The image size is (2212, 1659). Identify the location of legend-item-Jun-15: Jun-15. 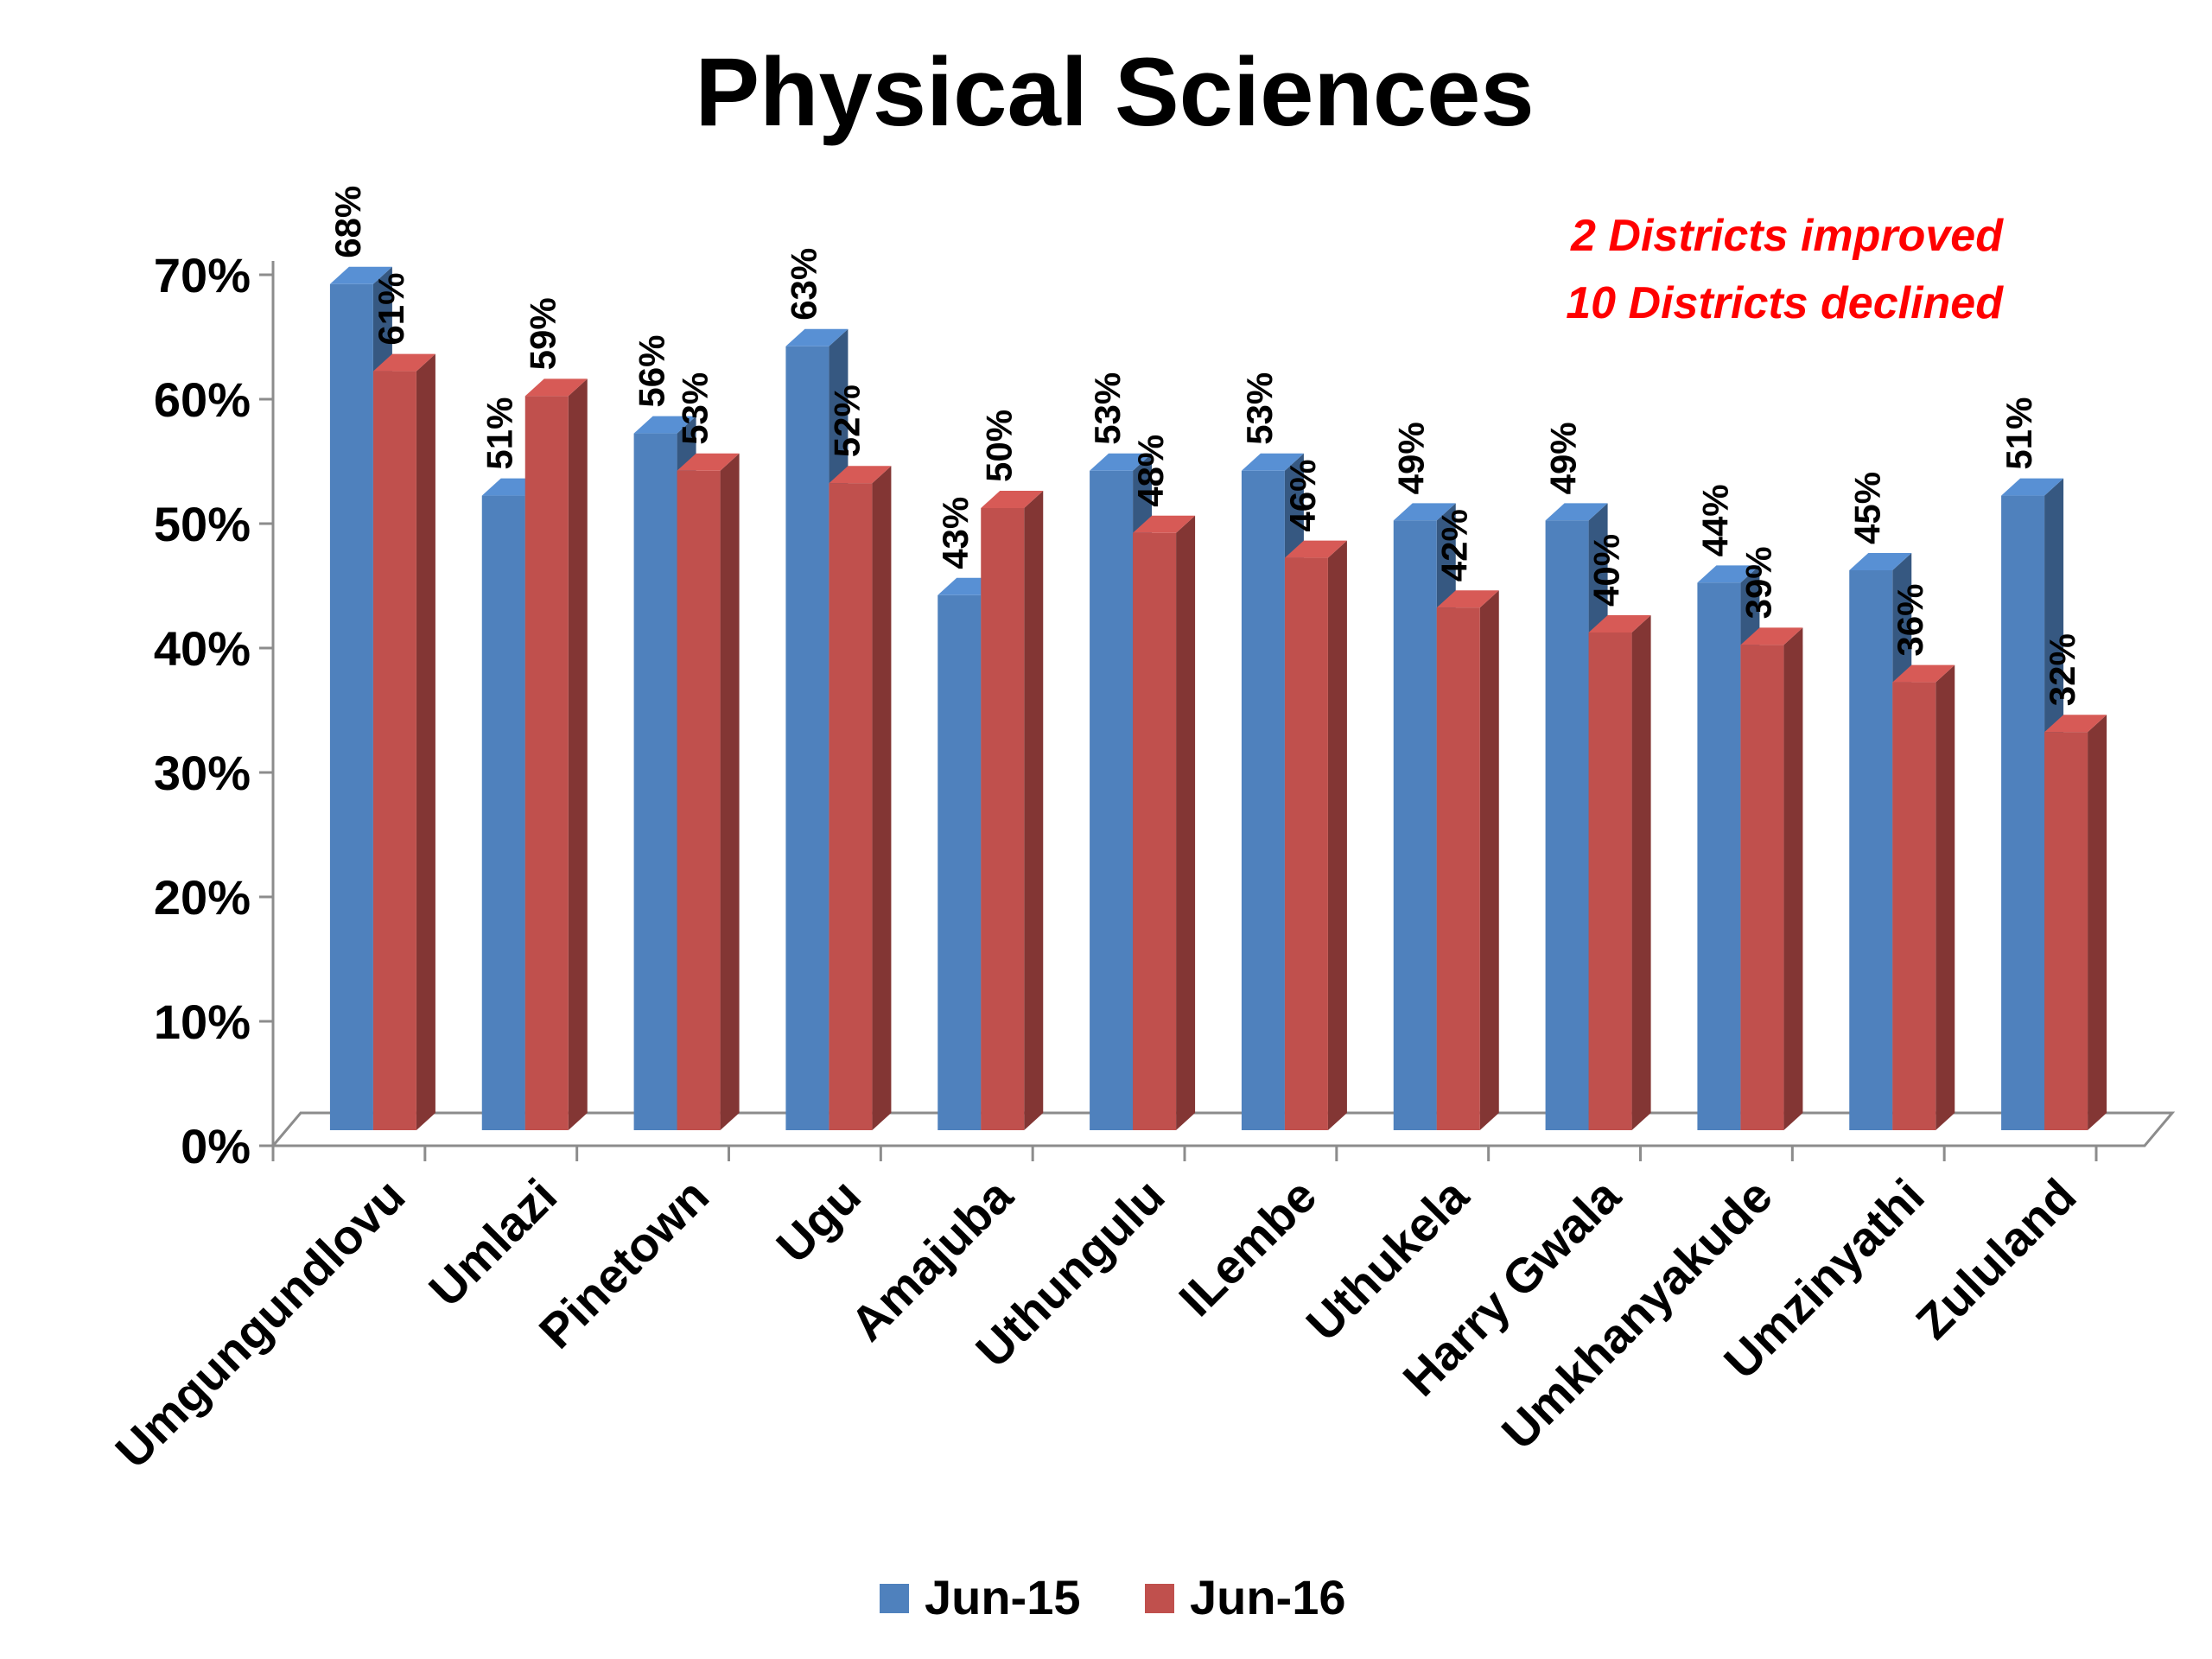
(980, 1597).